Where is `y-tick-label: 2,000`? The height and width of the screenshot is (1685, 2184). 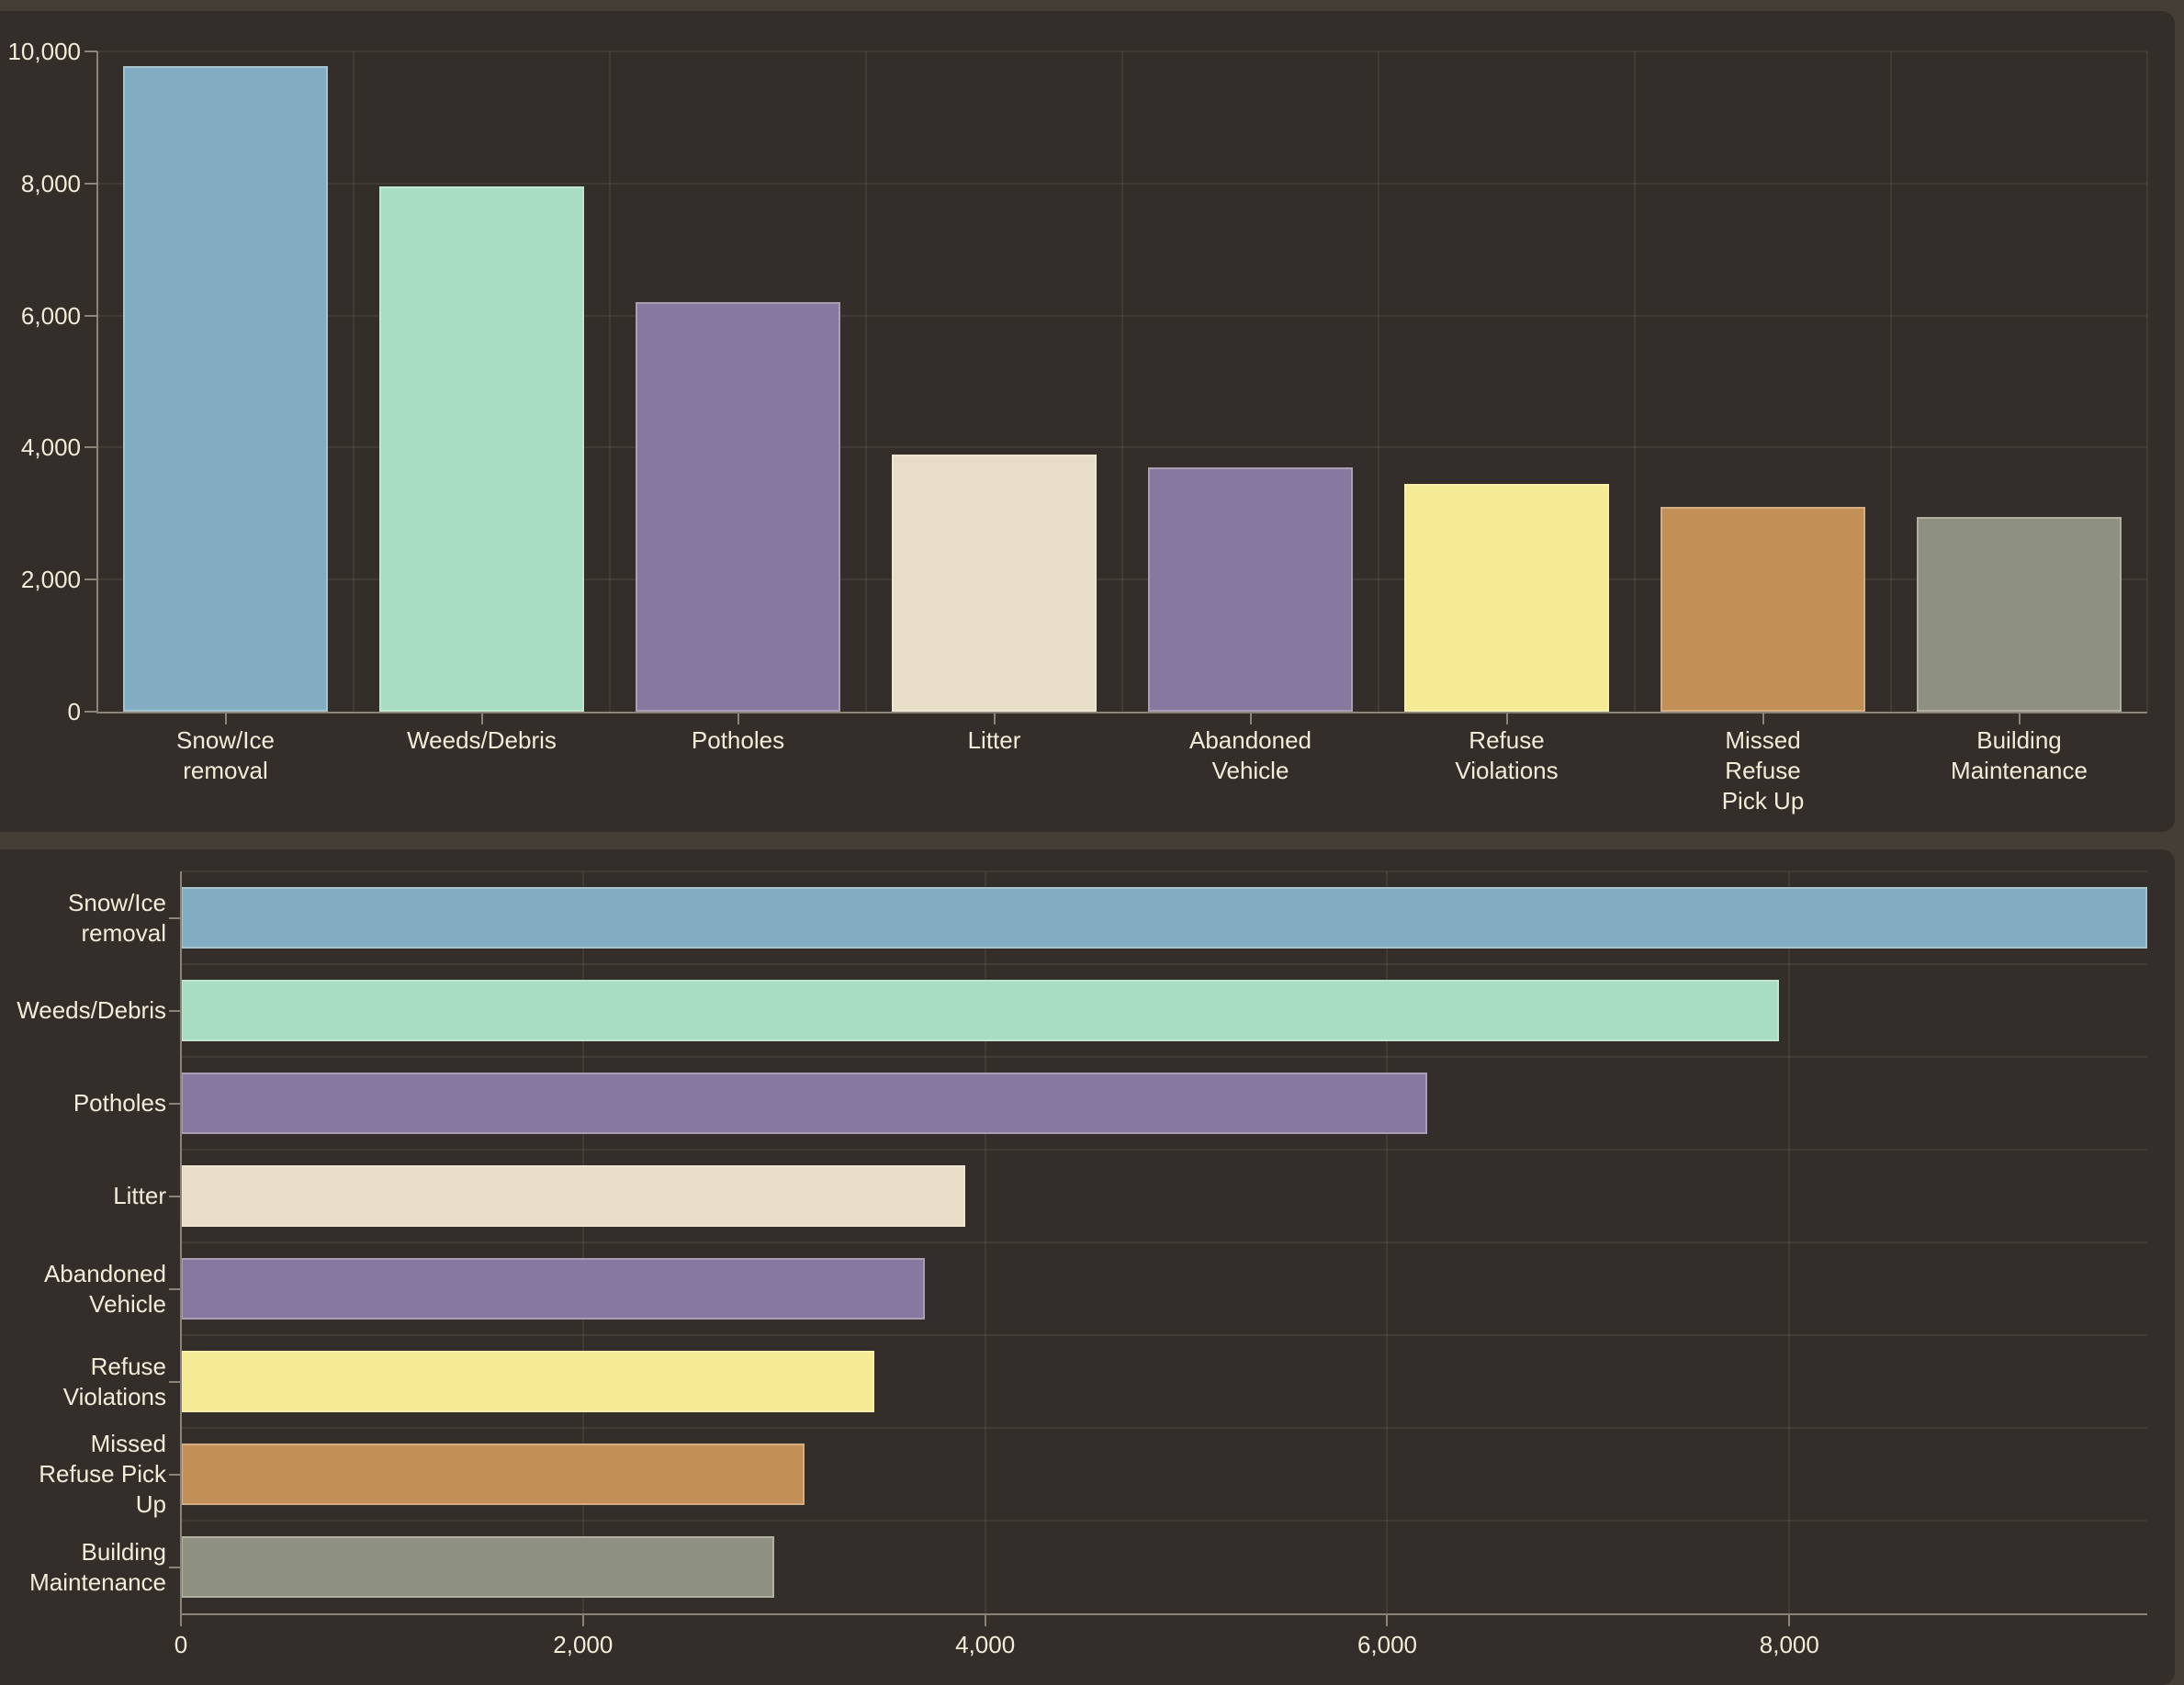
y-tick-label: 2,000 is located at coordinates (50, 580).